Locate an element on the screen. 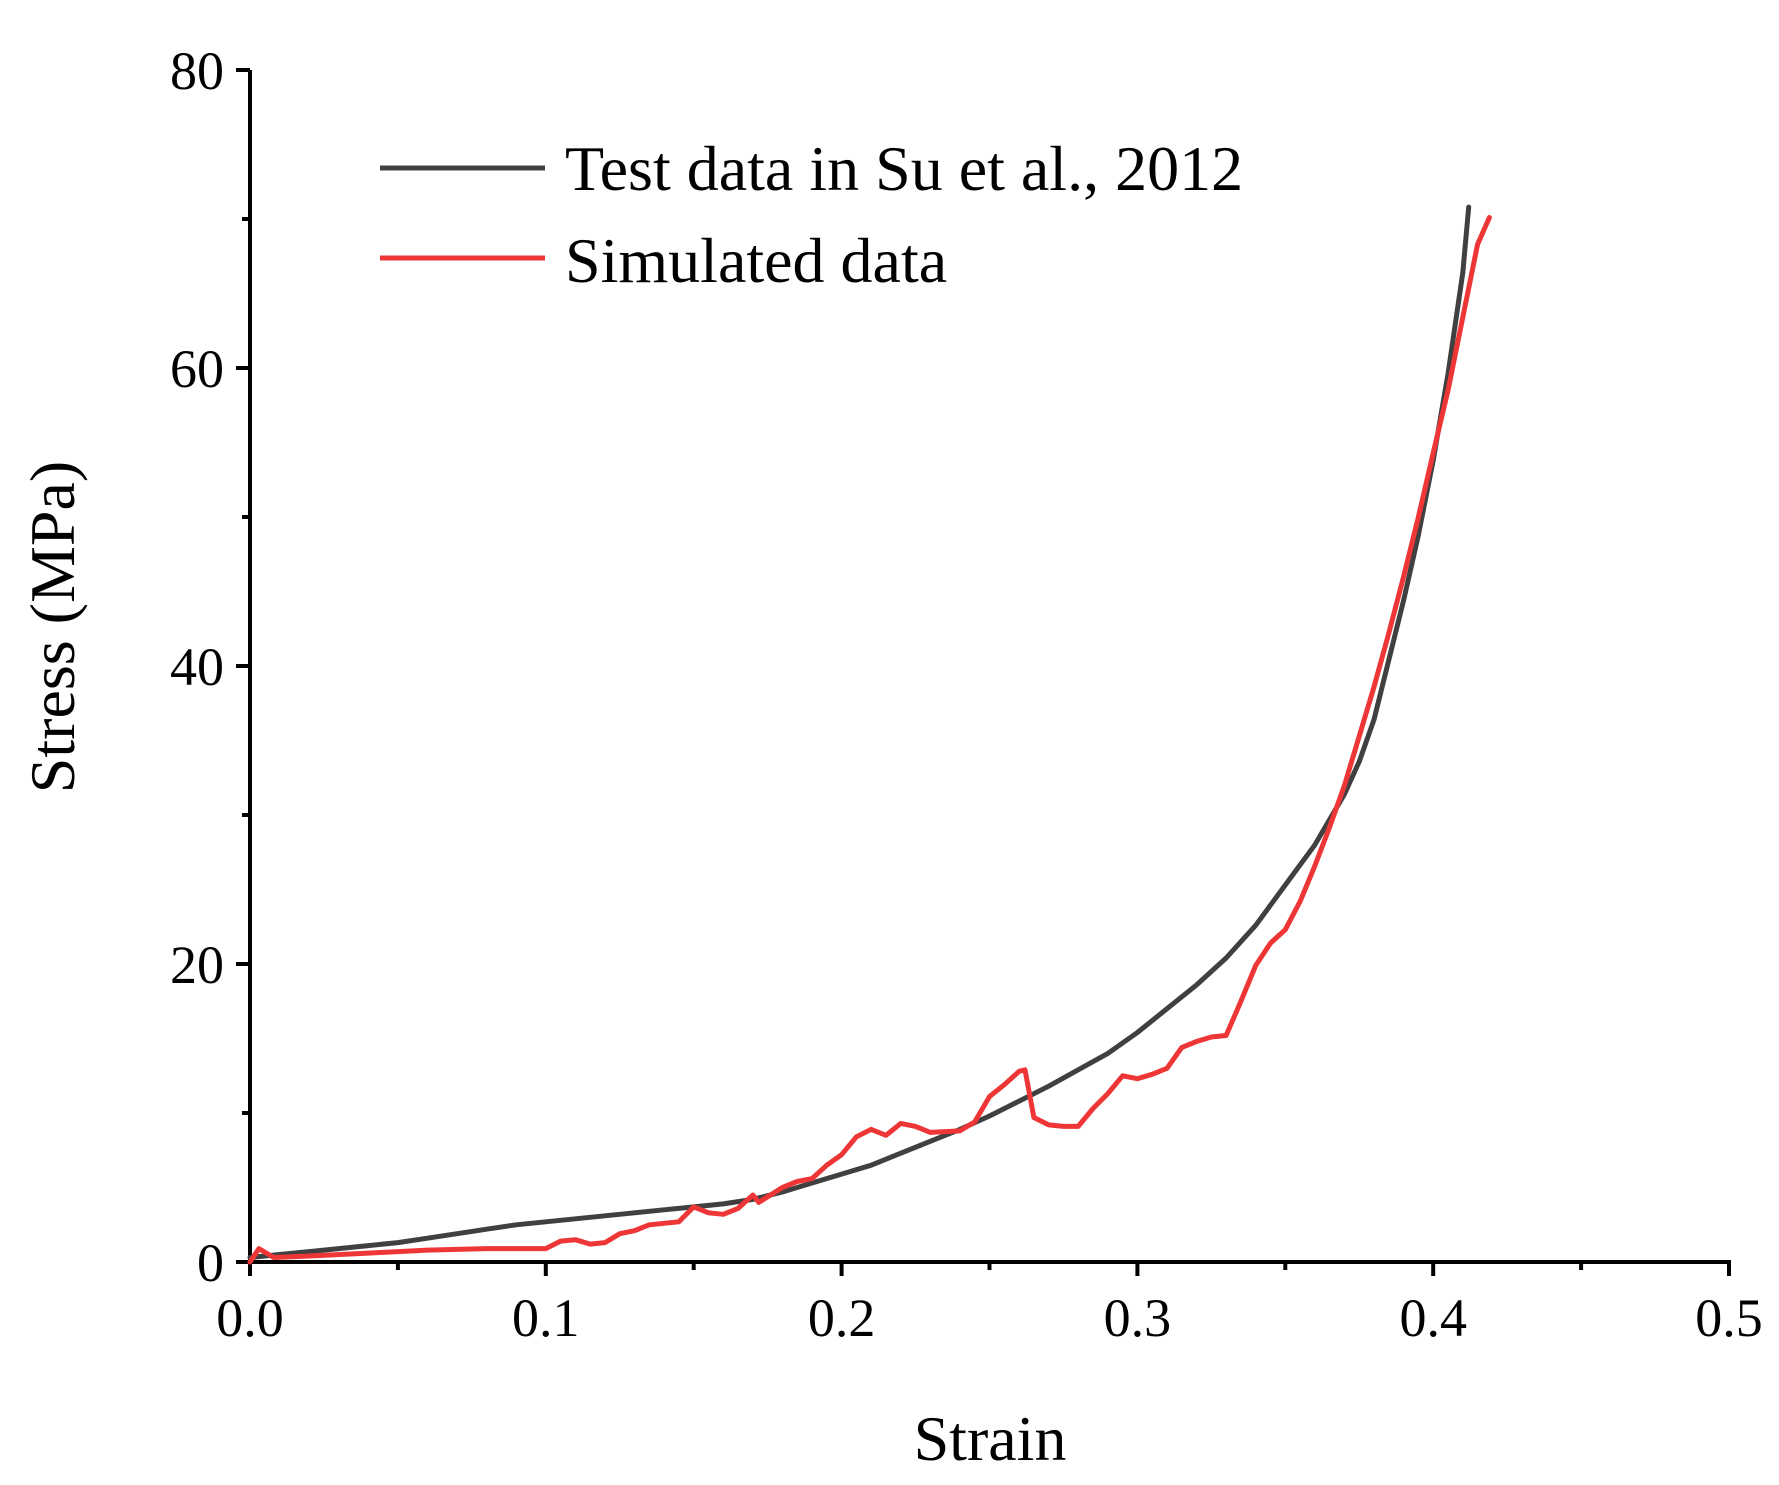  x-tick-label: 0.4 is located at coordinates (1433, 1318).